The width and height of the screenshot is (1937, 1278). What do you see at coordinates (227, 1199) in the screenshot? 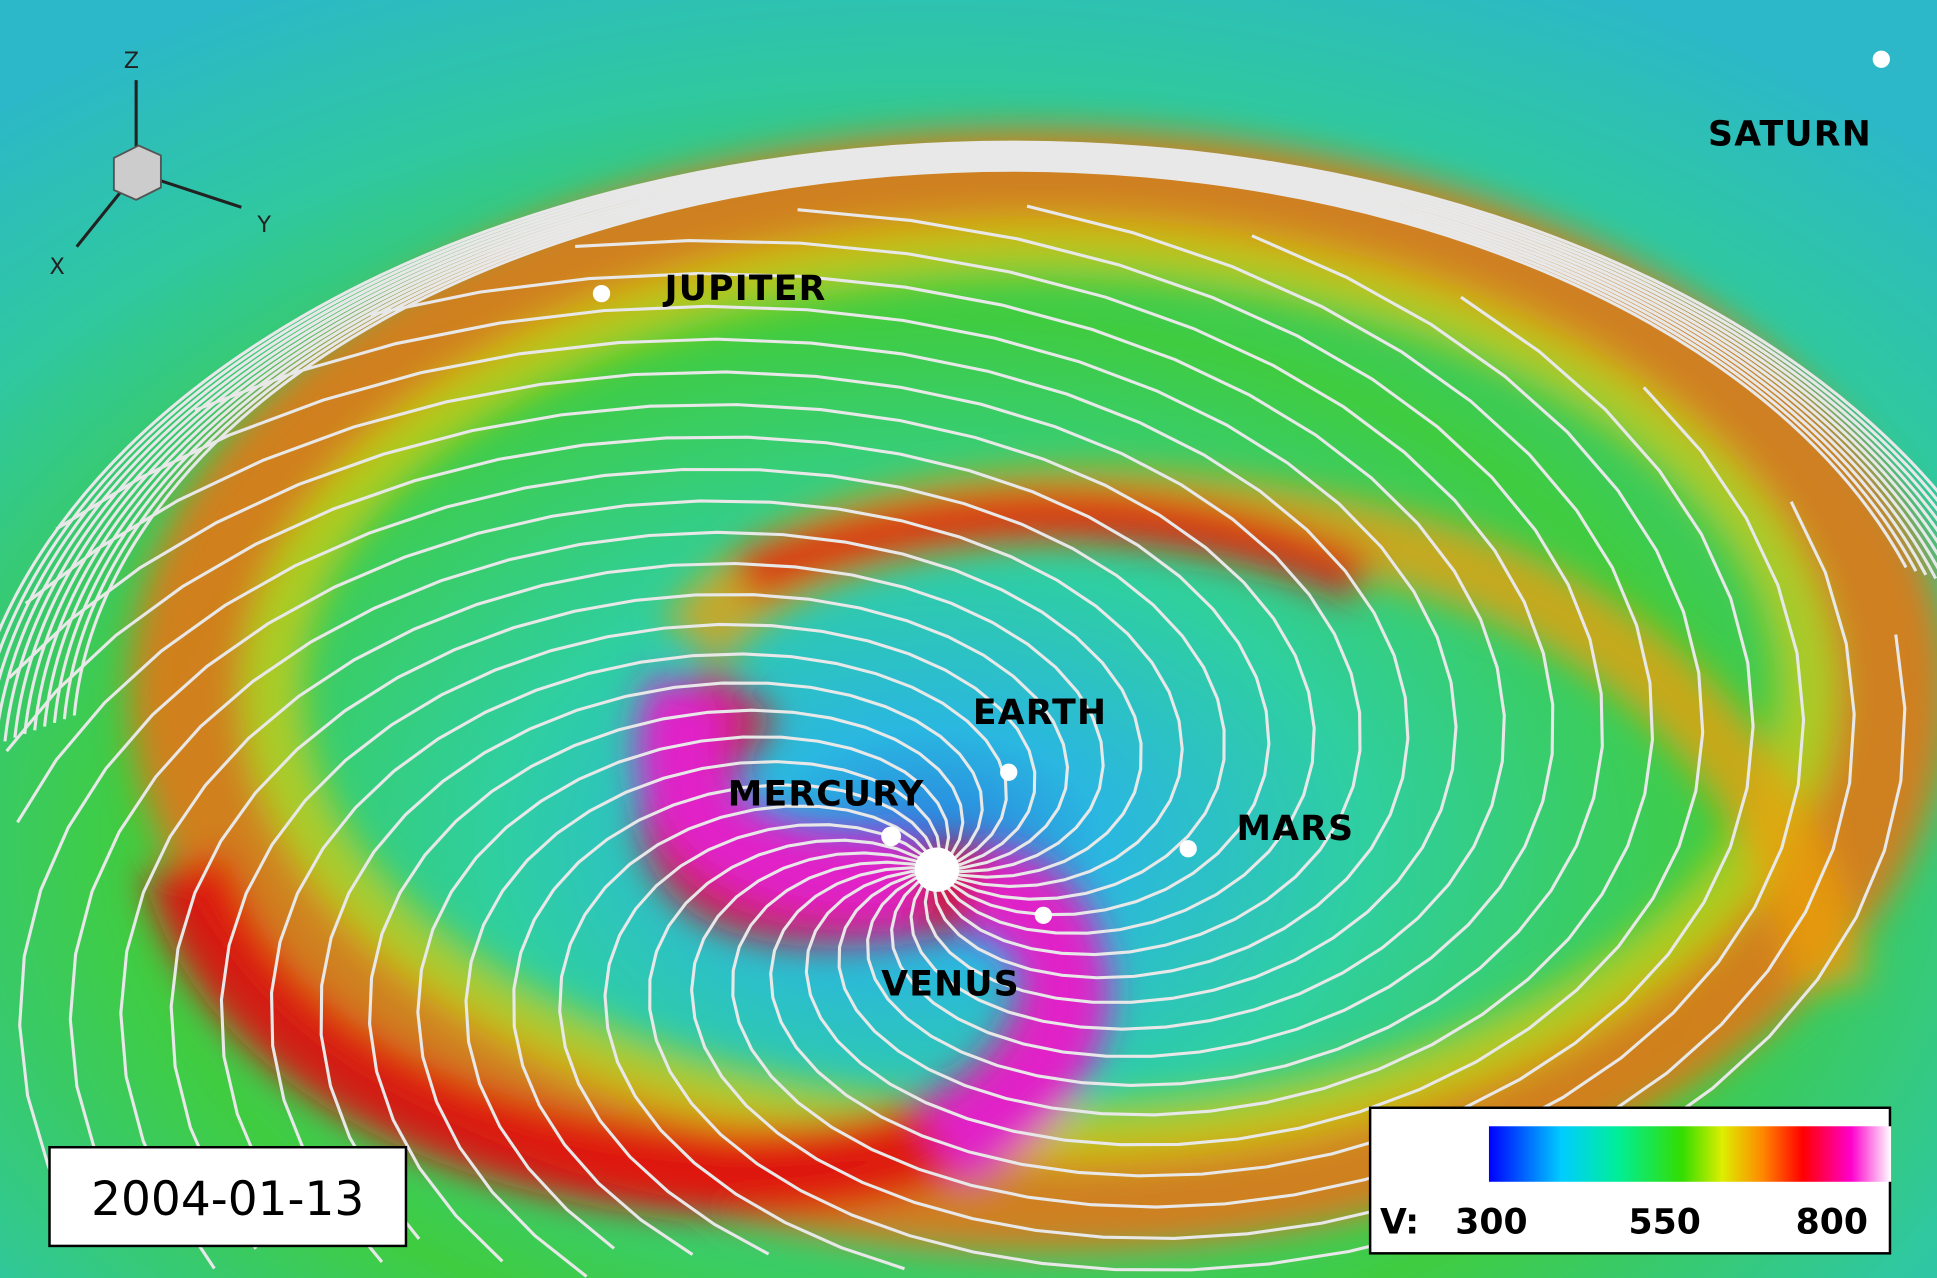
I see `timestamp: 2004-01-13` at bounding box center [227, 1199].